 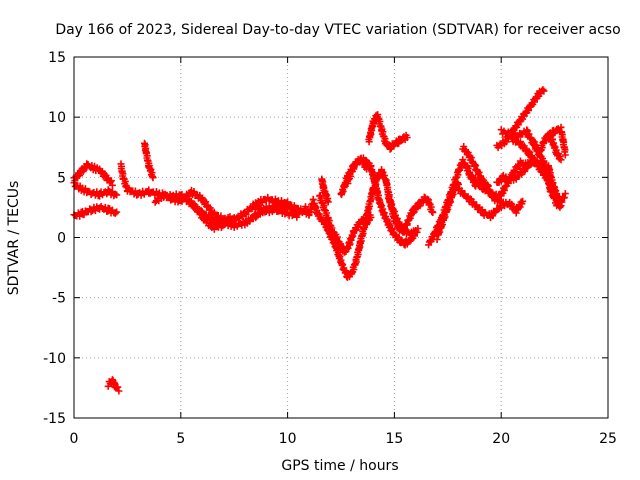 What do you see at coordinates (54, 359) in the screenshot?
I see `y-tick-label: -10` at bounding box center [54, 359].